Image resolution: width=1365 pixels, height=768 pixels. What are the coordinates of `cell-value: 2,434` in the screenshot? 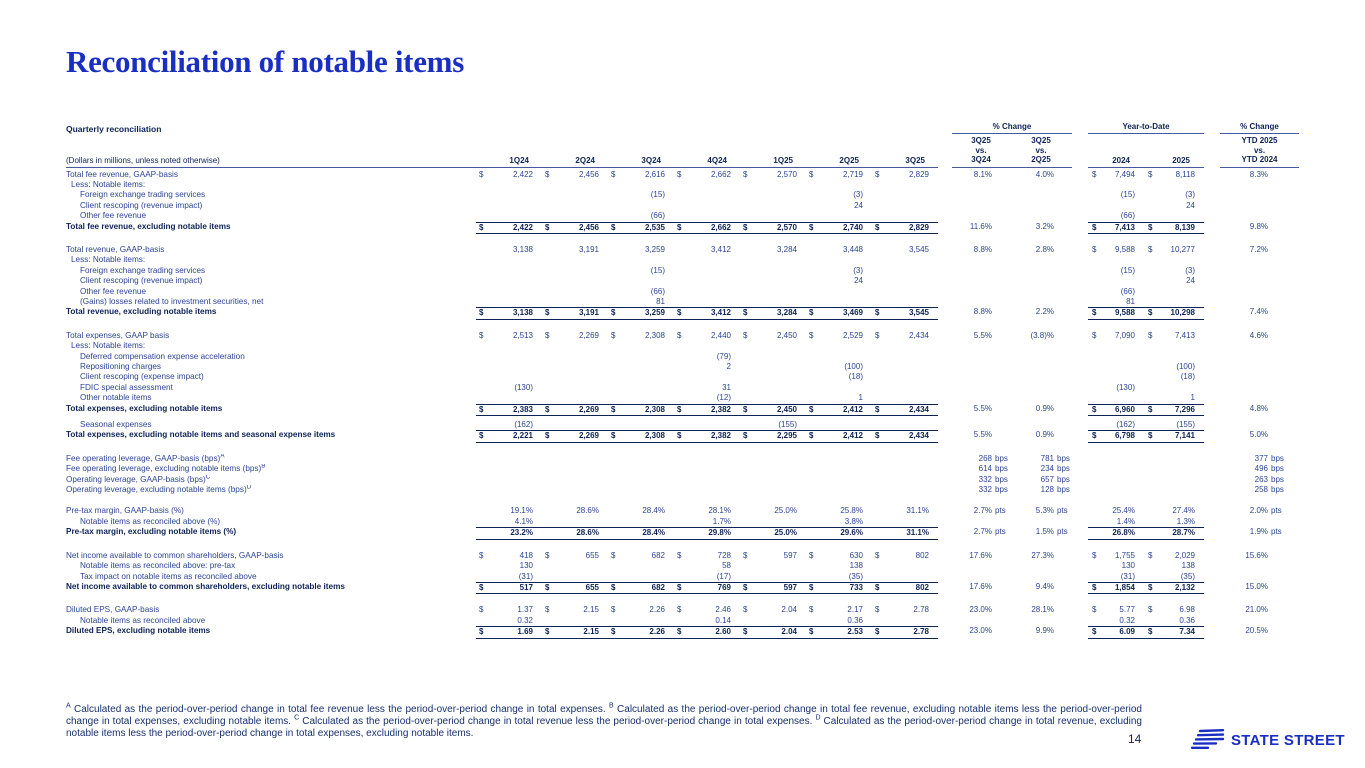 It's located at (918, 335).